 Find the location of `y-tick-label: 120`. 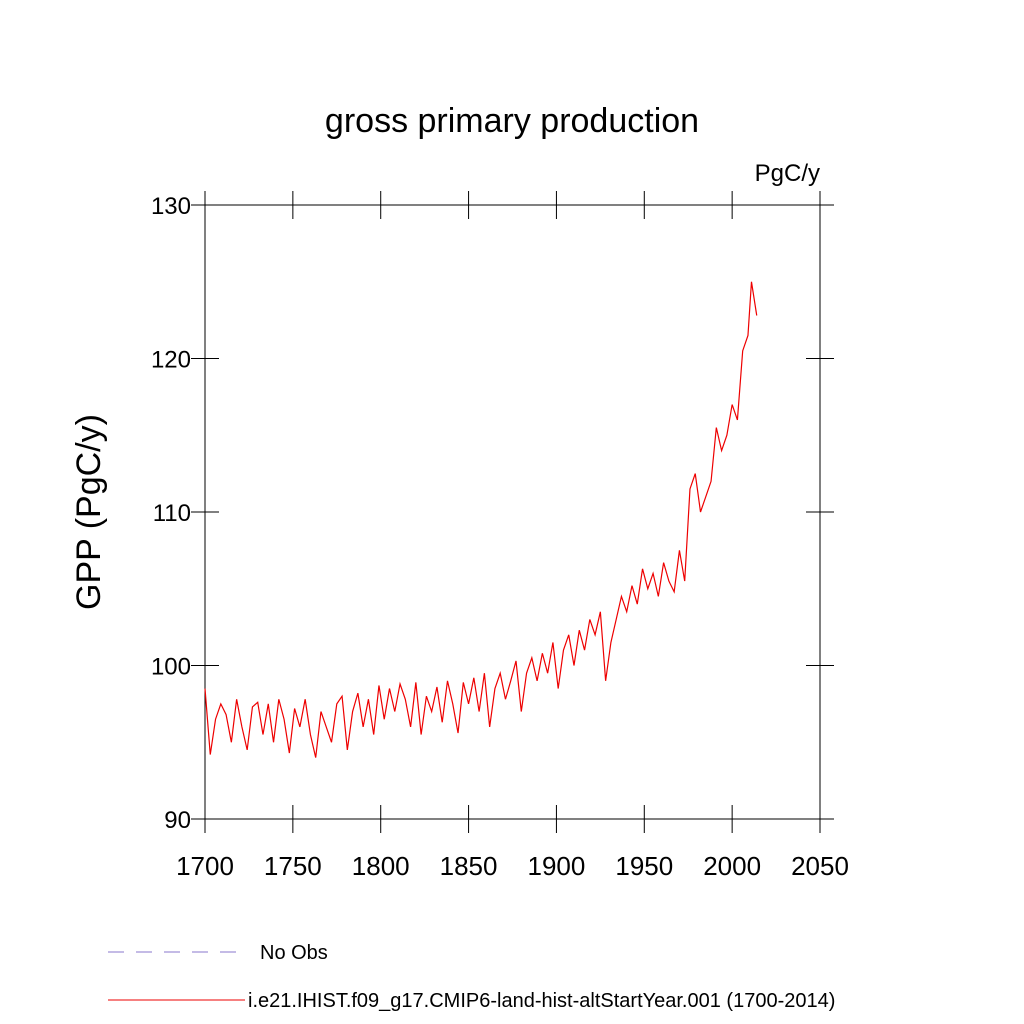

y-tick-label: 120 is located at coordinates (171, 360).